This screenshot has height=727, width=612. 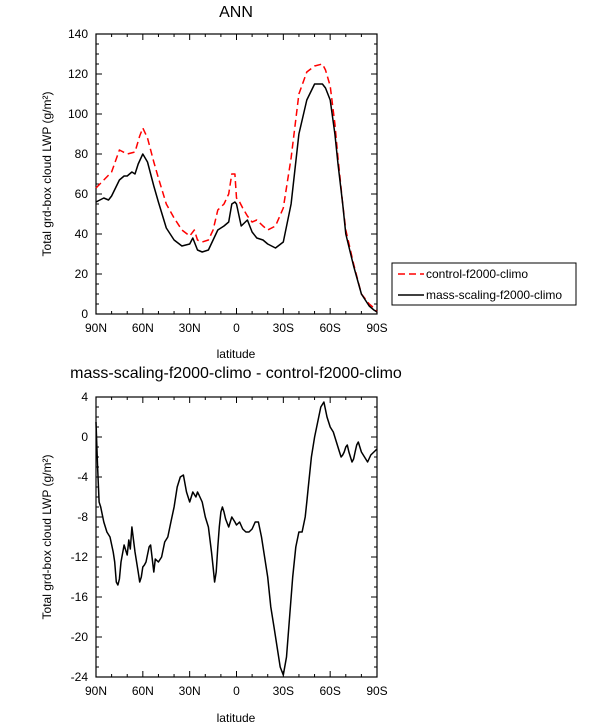 I want to click on legend-label-mass-scaling: mass-scaling-f2000-climo, so click(x=494, y=295).